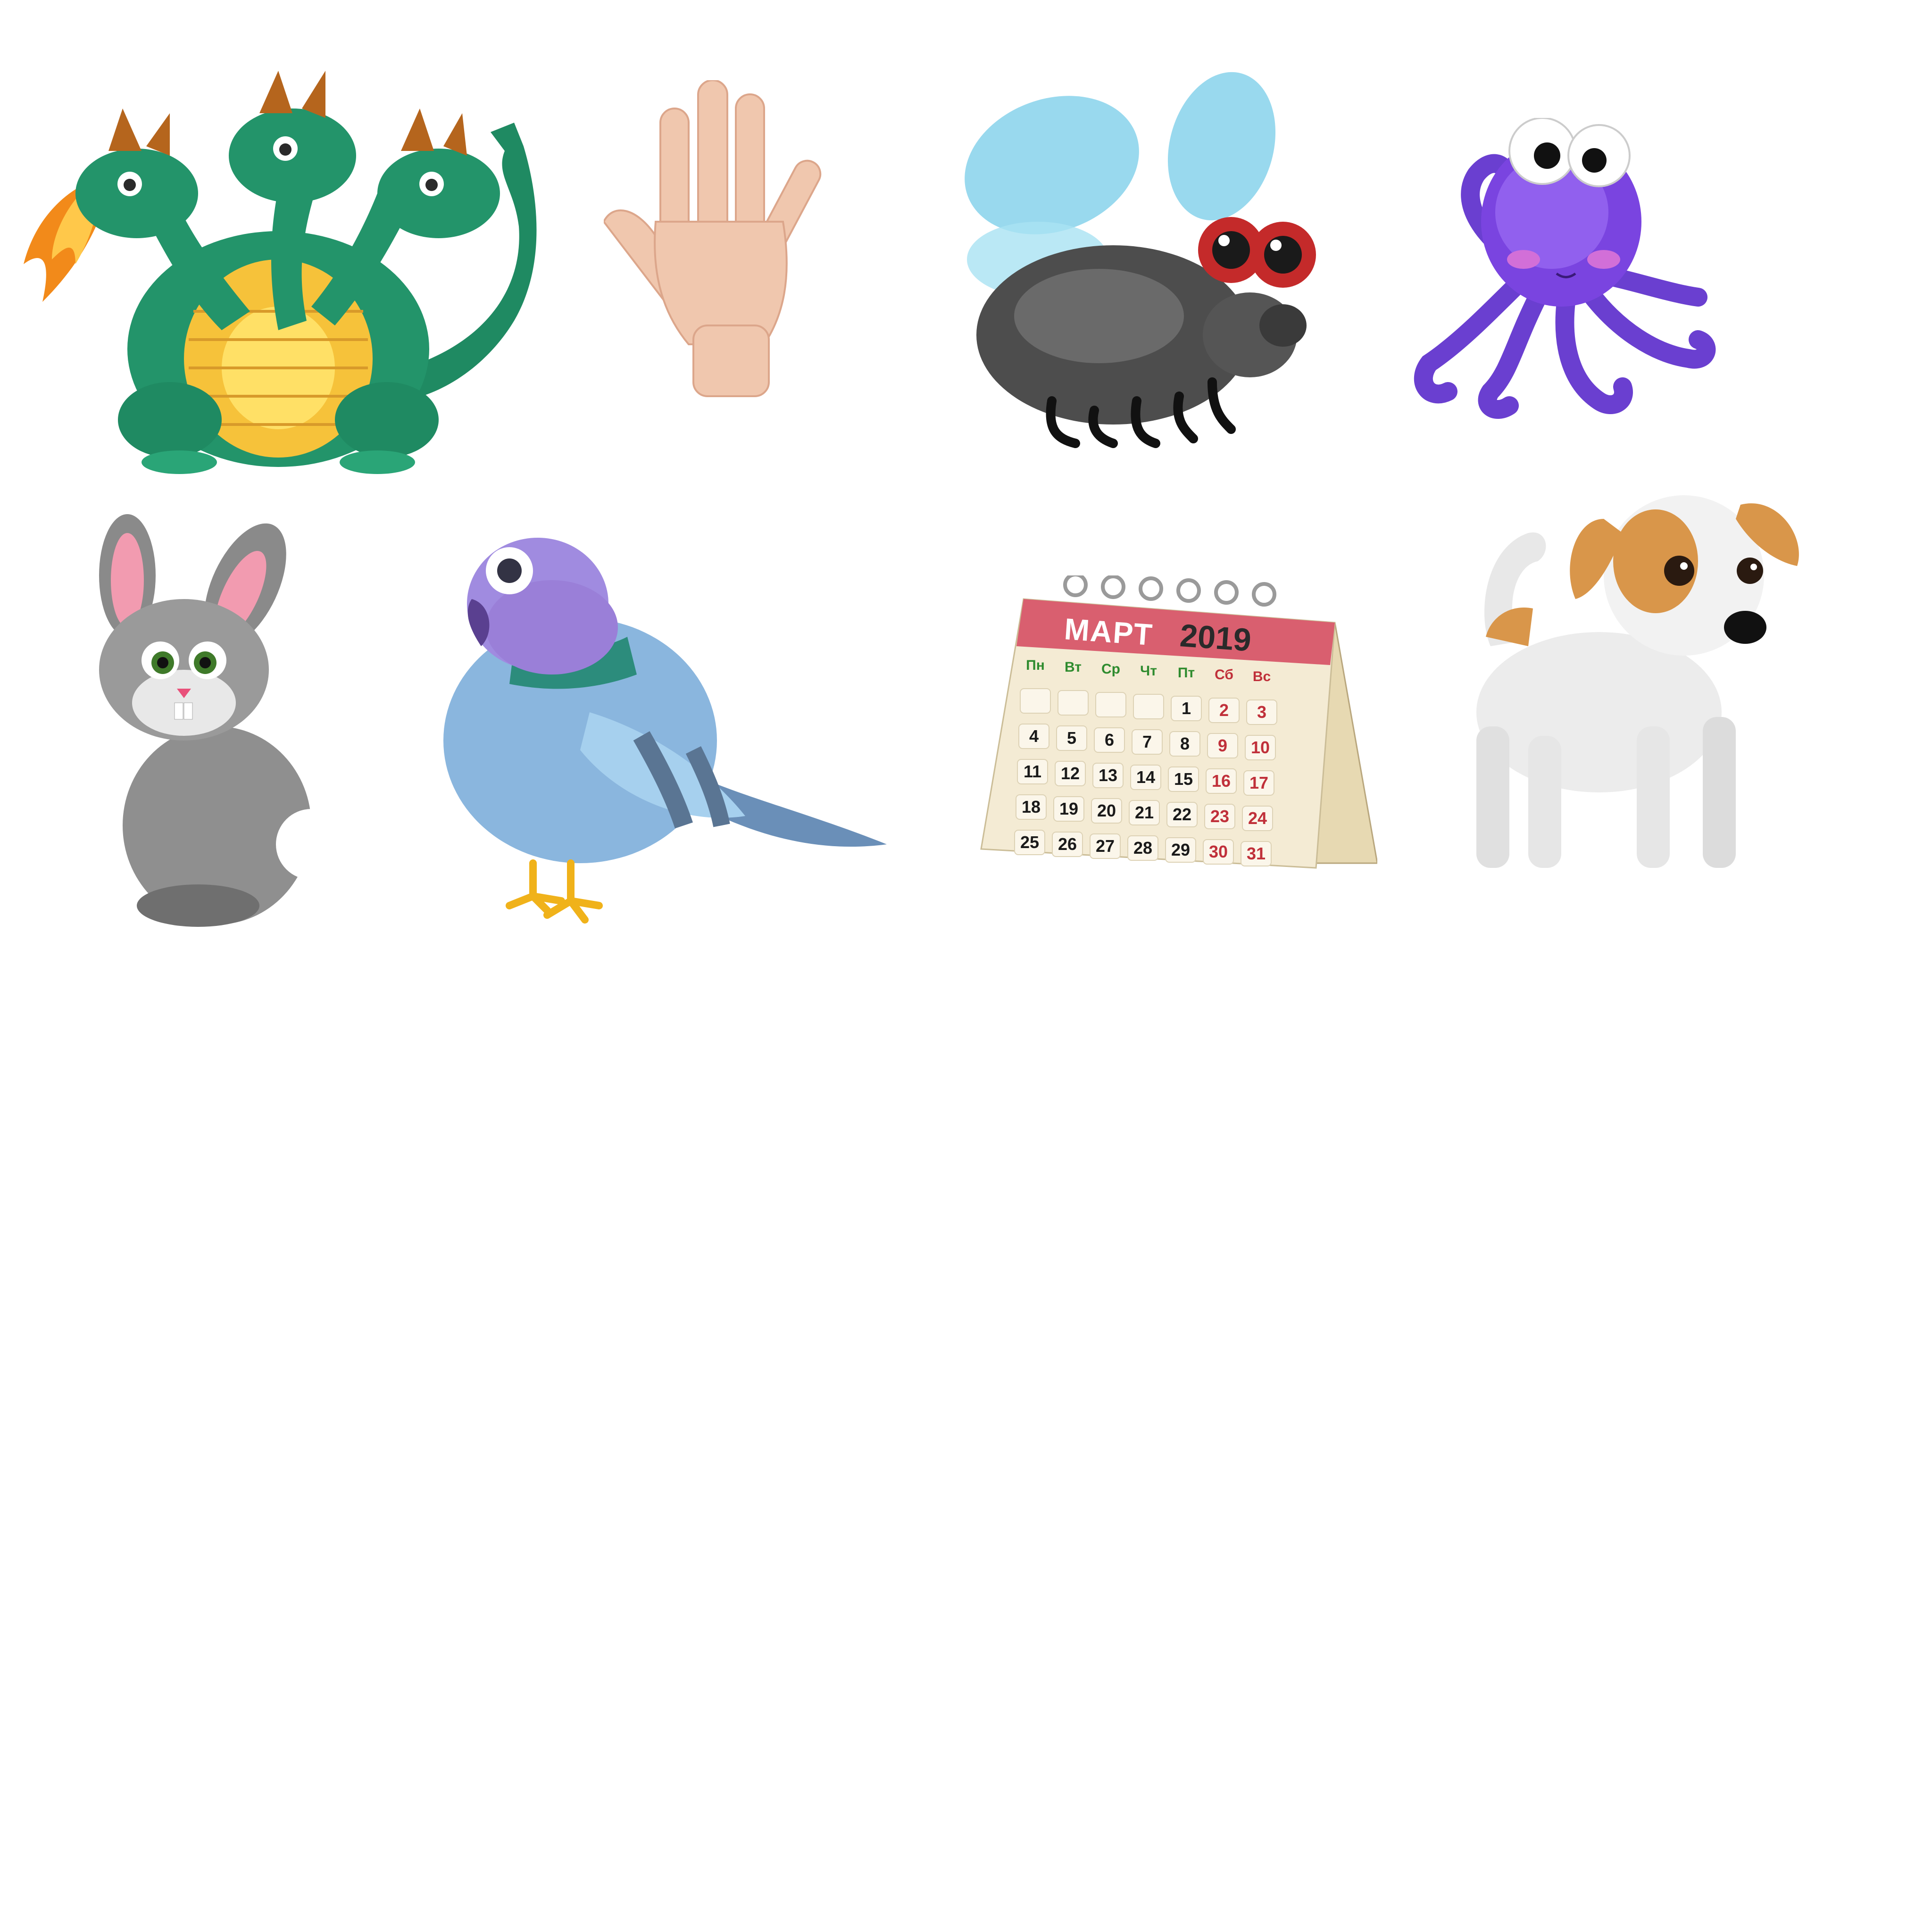  Describe the element at coordinates (1035, 665) in the screenshot. I see `calendar-weekday: Пн` at that location.